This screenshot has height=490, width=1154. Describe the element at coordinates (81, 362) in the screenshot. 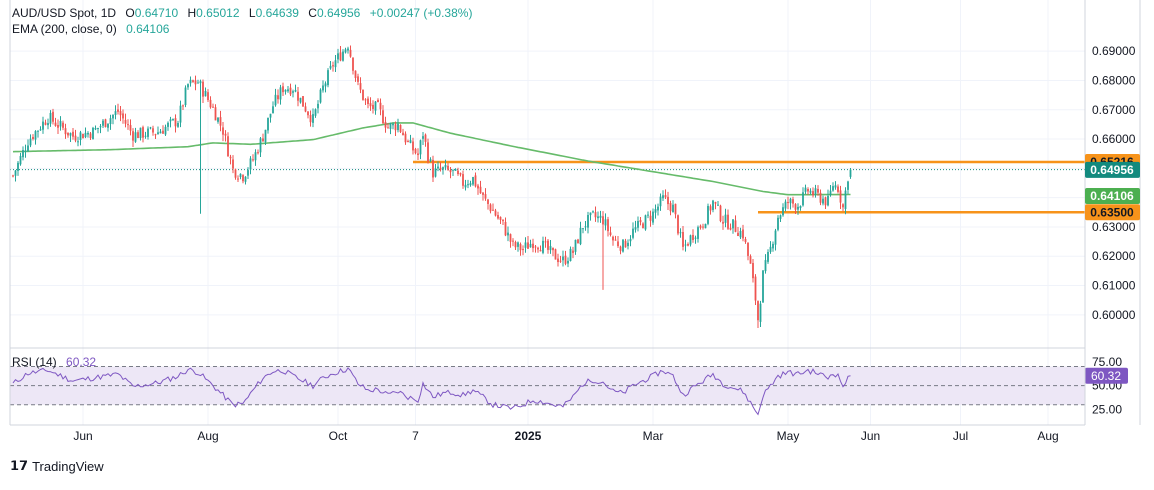

I see `rsi-value: 60.32` at that location.